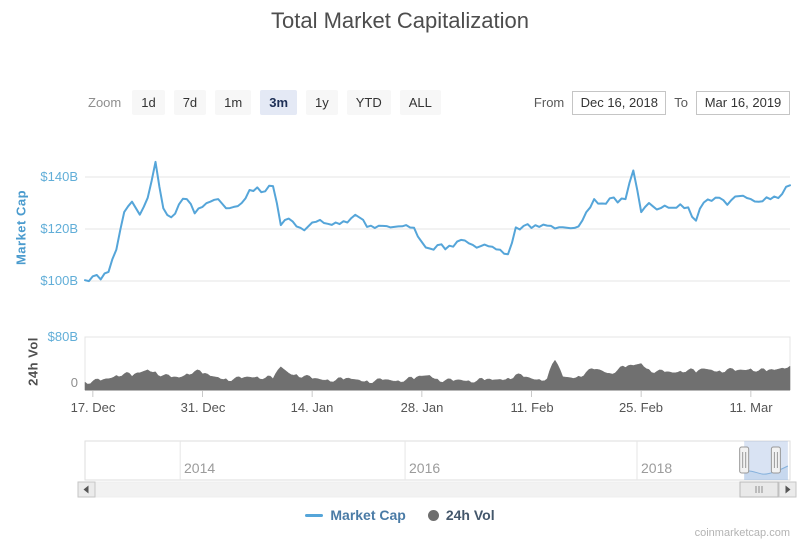  What do you see at coordinates (532, 407) in the screenshot?
I see `xaxis-tick-11feb: 11. Feb` at bounding box center [532, 407].